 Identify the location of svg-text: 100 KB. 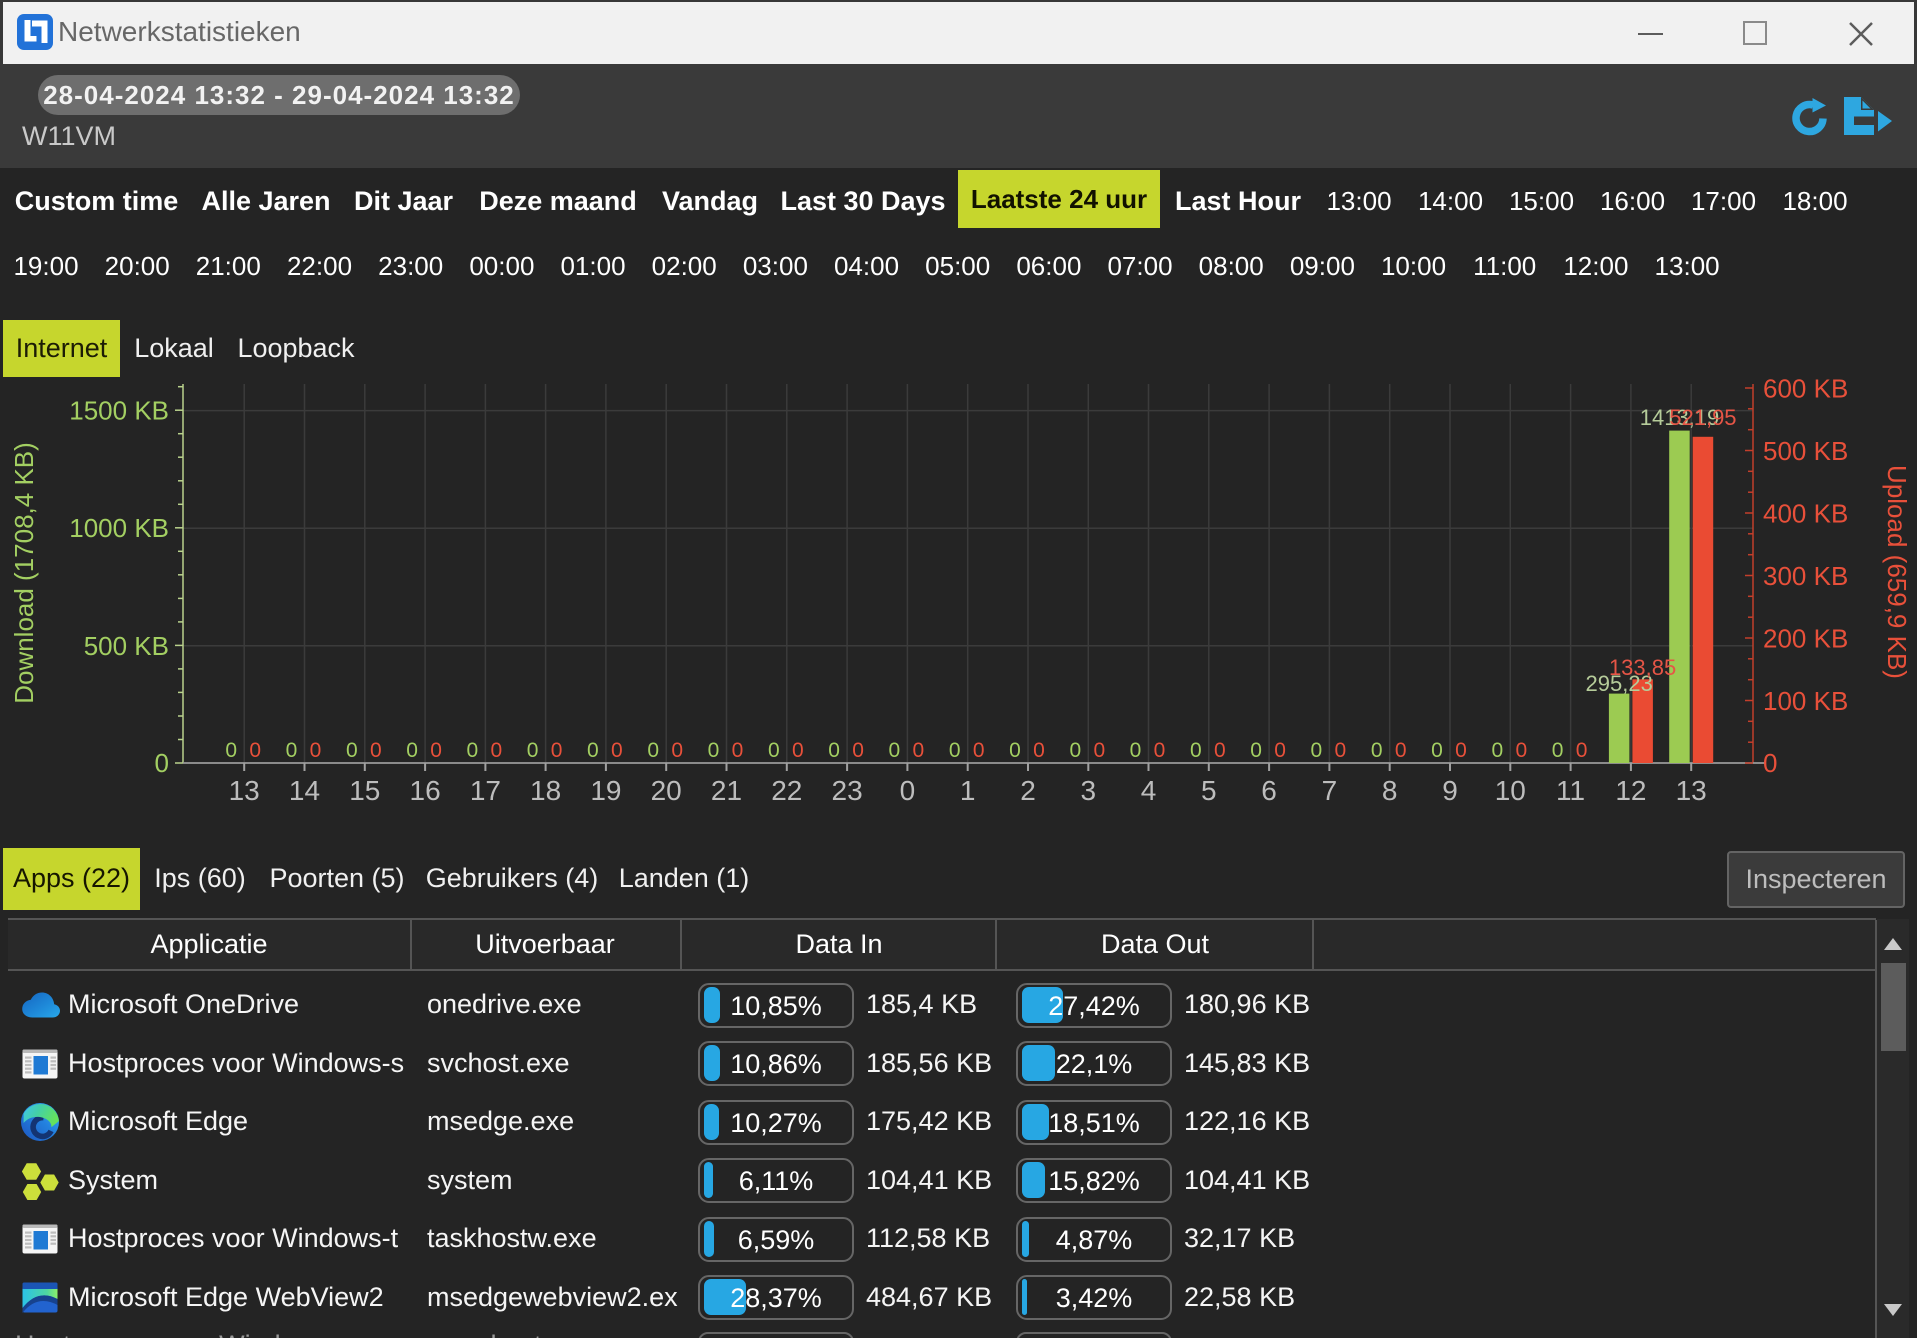
(1805, 701).